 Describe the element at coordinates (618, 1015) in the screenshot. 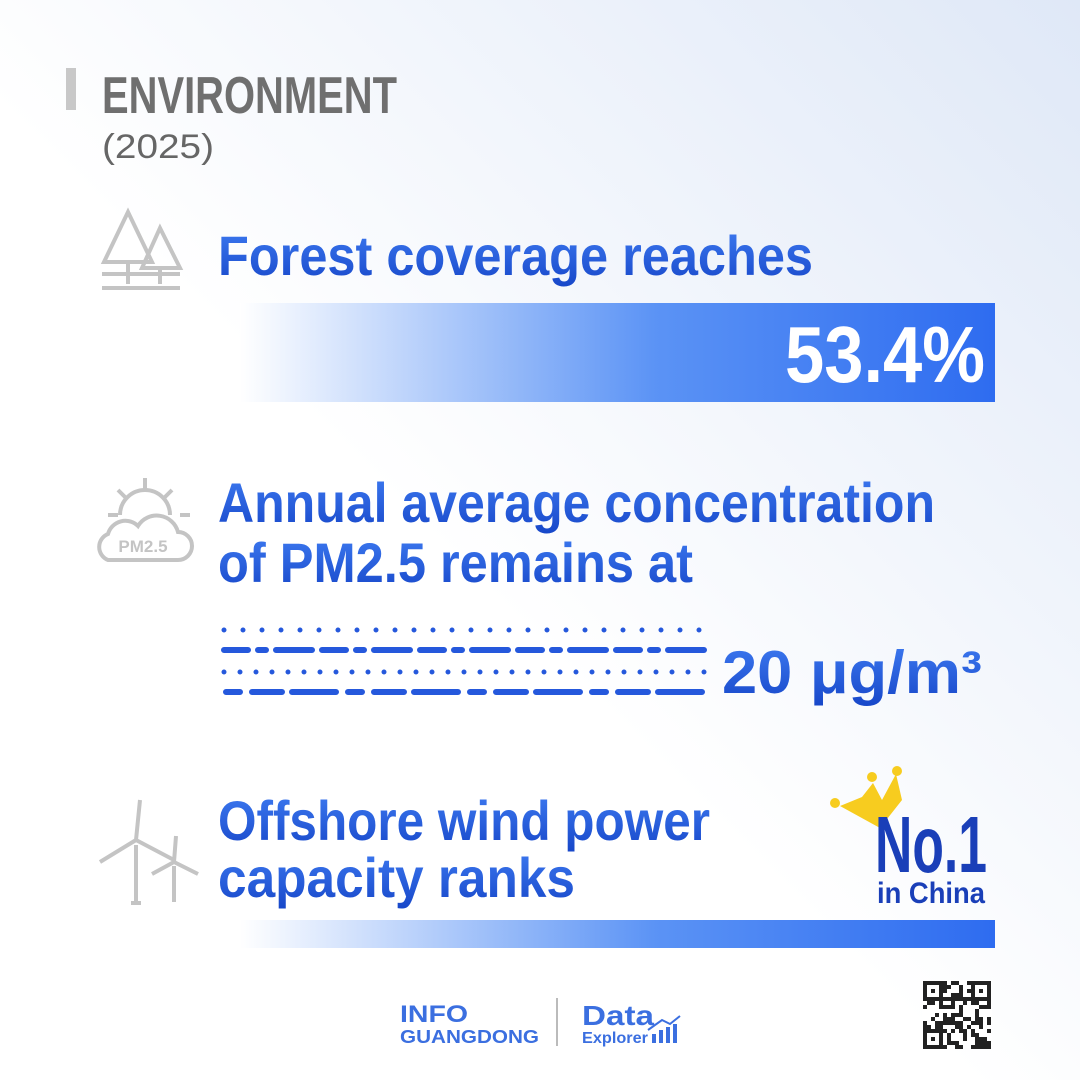

I see `logo-top: Data` at that location.